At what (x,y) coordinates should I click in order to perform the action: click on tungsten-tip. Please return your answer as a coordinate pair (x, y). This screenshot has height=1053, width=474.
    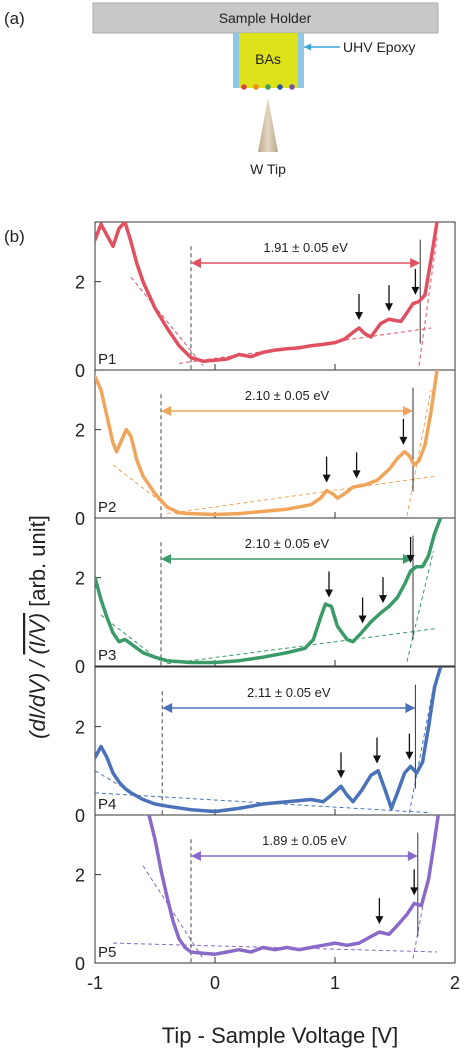
    Looking at the image, I should click on (268, 125).